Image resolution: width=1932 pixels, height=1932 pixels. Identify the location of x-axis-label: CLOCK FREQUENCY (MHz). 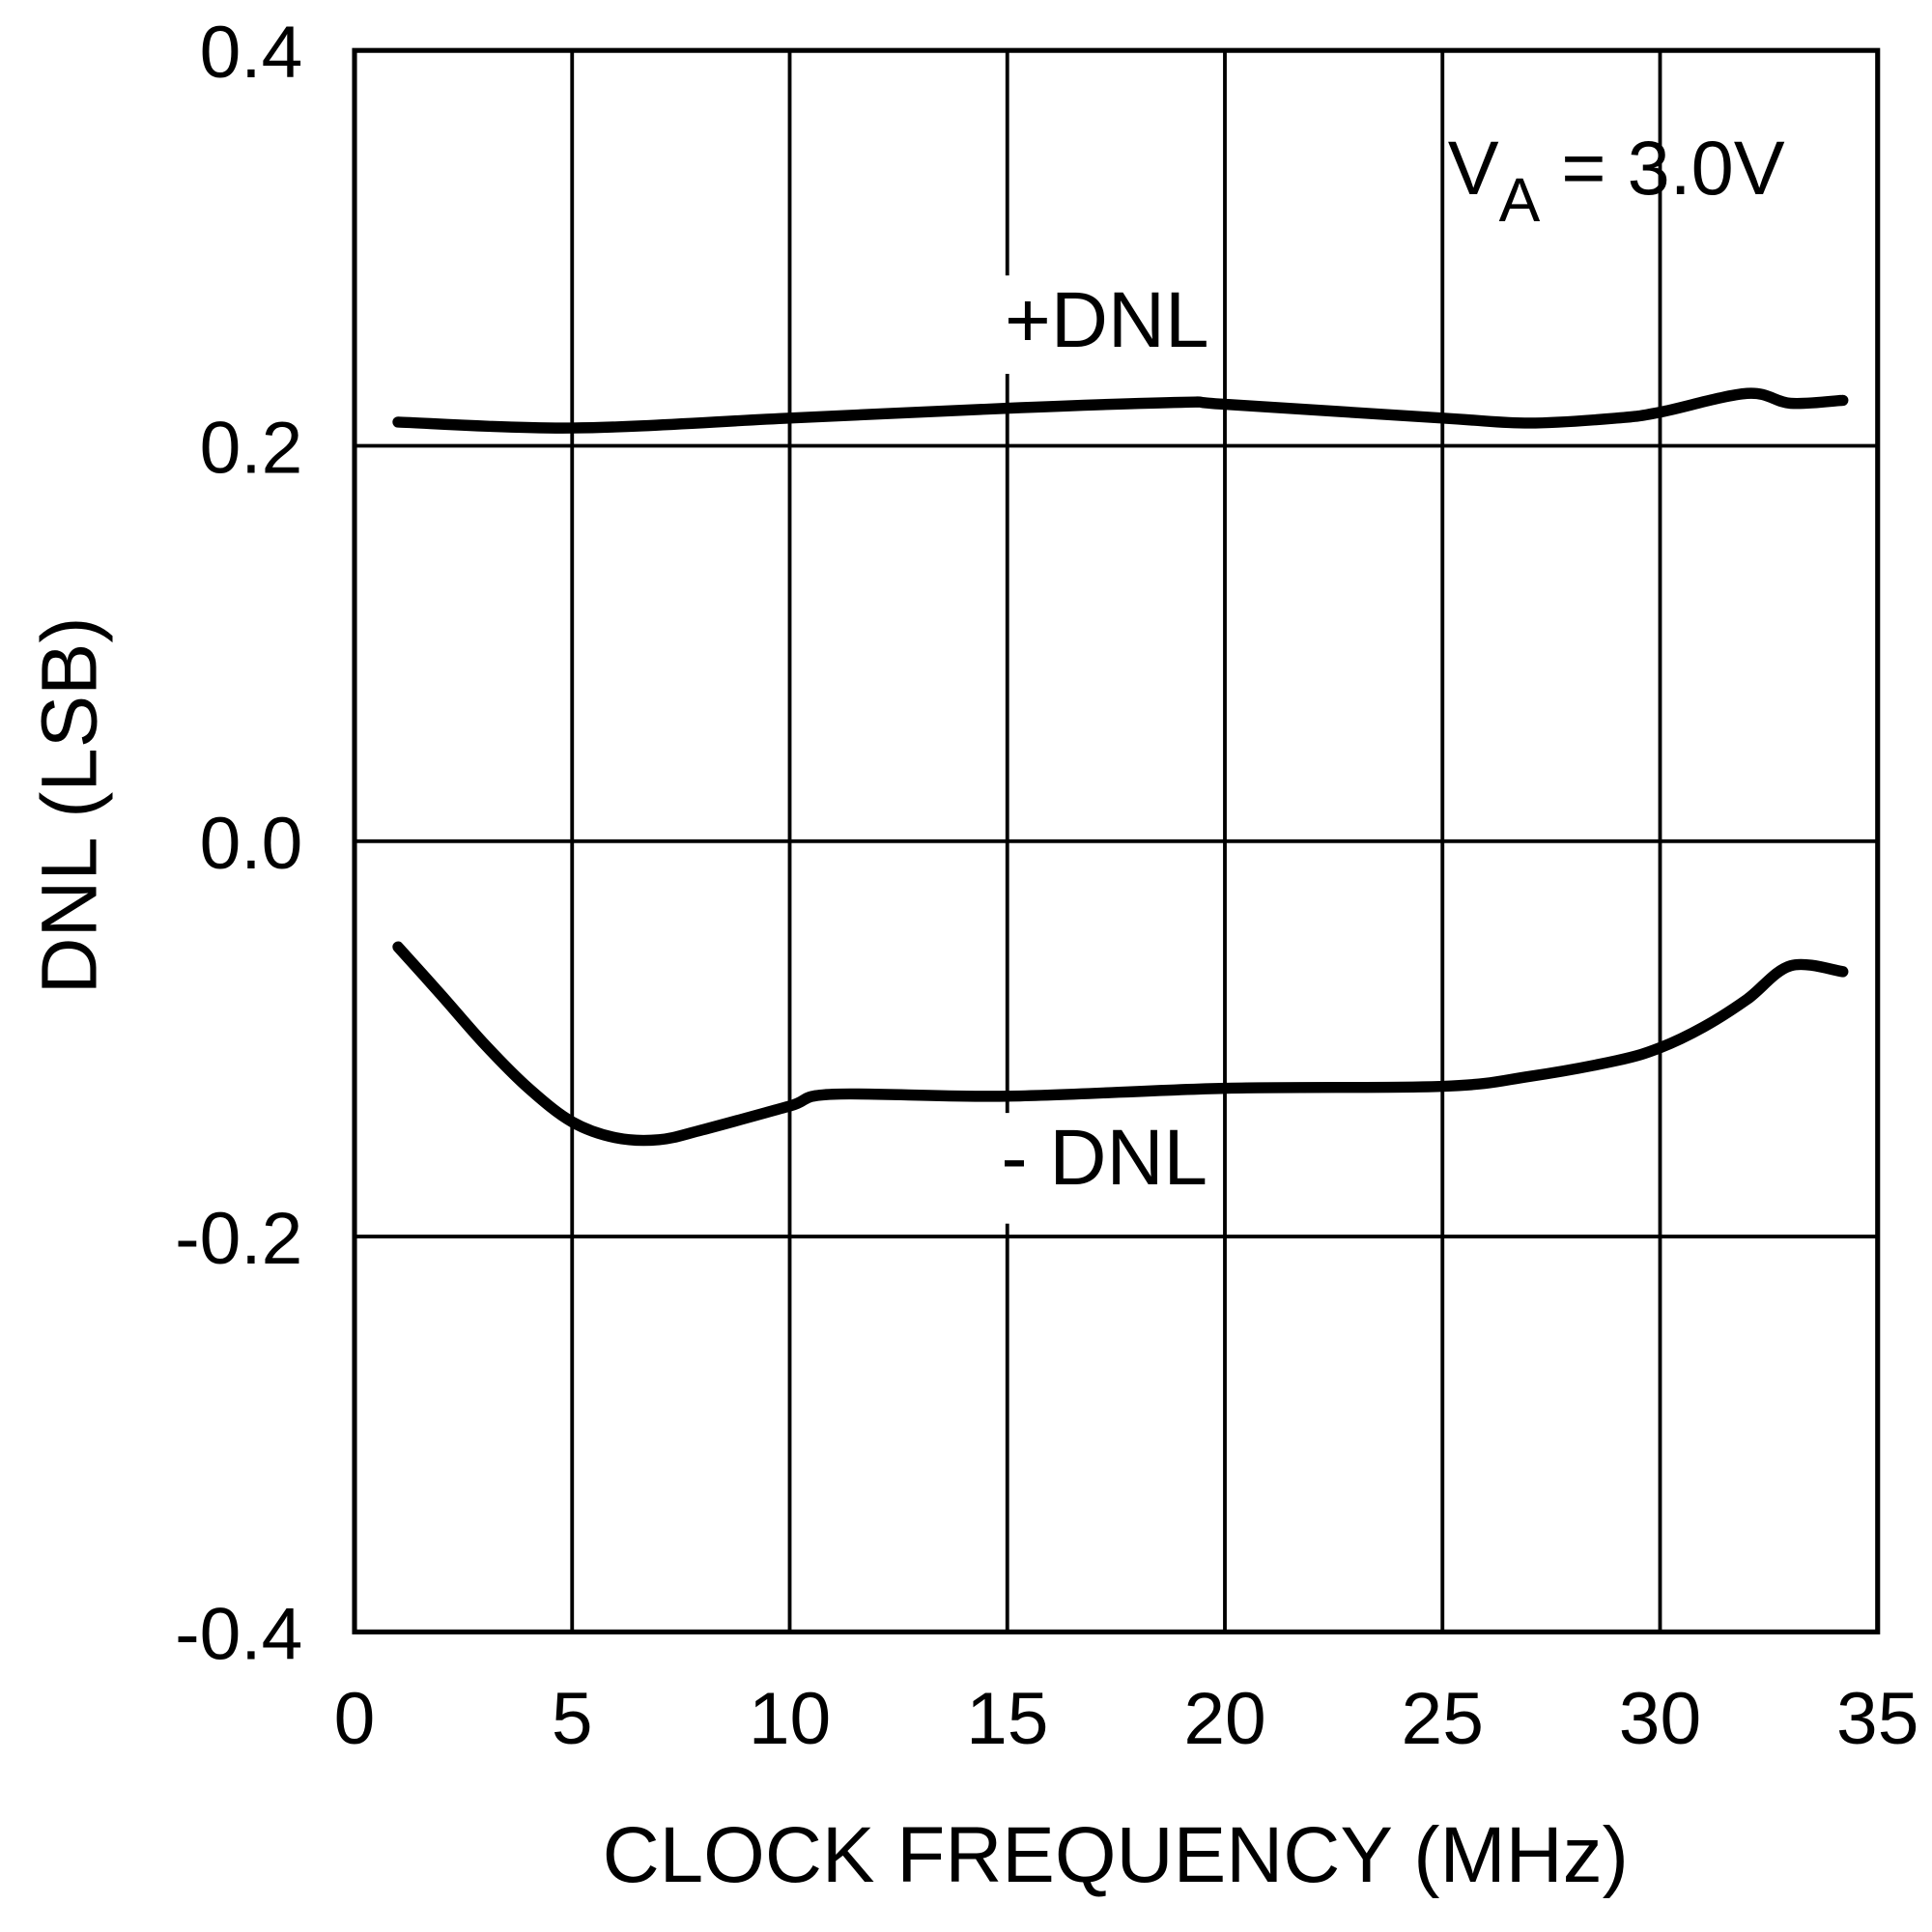
(1116, 1855).